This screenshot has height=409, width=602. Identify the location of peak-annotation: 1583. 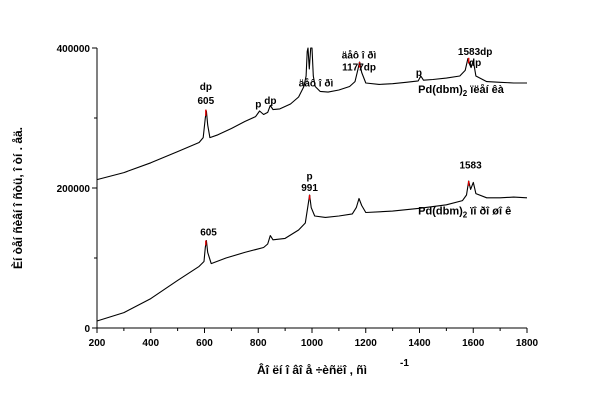
(470, 165).